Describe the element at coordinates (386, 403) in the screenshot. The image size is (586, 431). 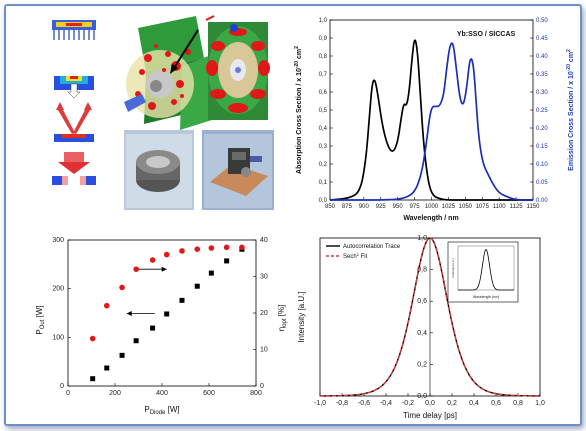
I see `autocorr-x-tick-label: -0,4` at that location.